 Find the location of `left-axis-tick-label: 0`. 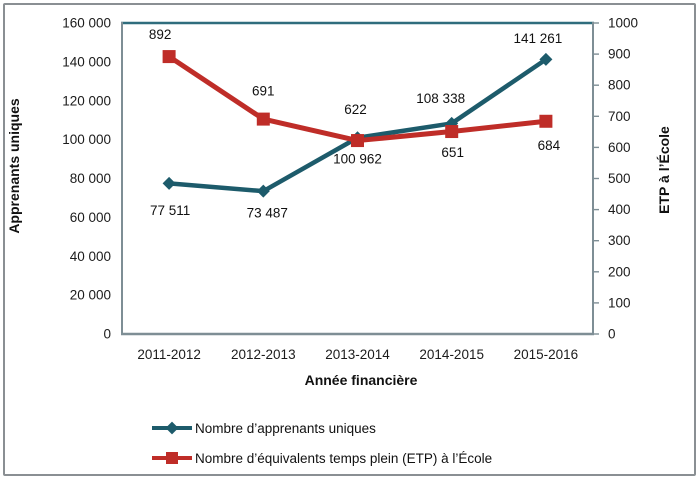

left-axis-tick-label: 0 is located at coordinates (107, 334).